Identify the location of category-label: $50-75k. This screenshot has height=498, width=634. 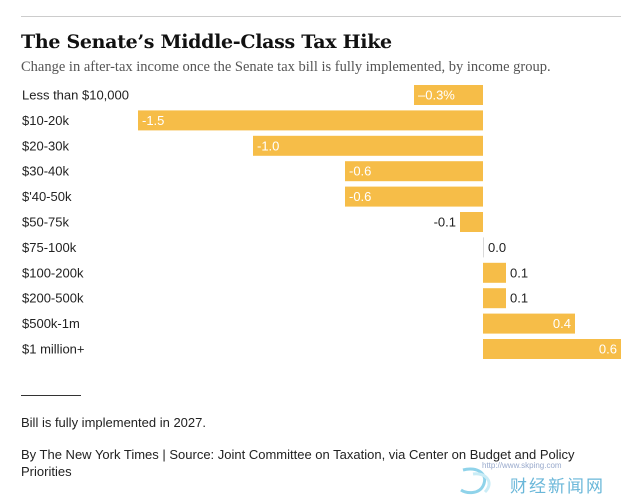
(45, 222).